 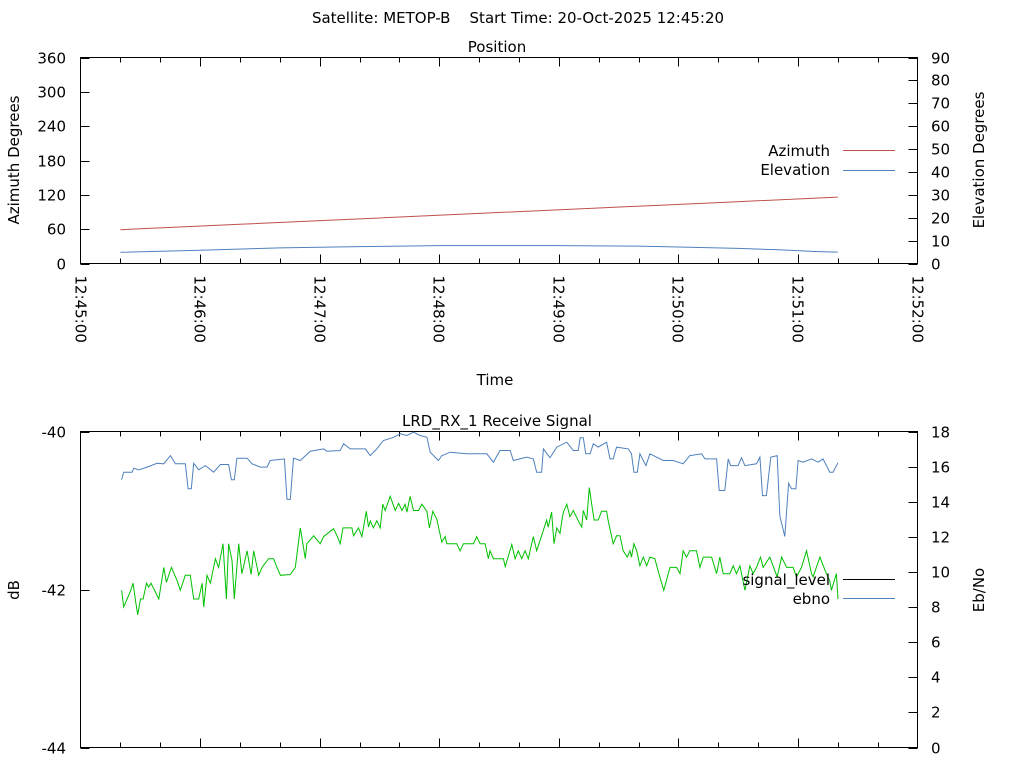 I want to click on y2-tick-label: 4, so click(x=936, y=678).